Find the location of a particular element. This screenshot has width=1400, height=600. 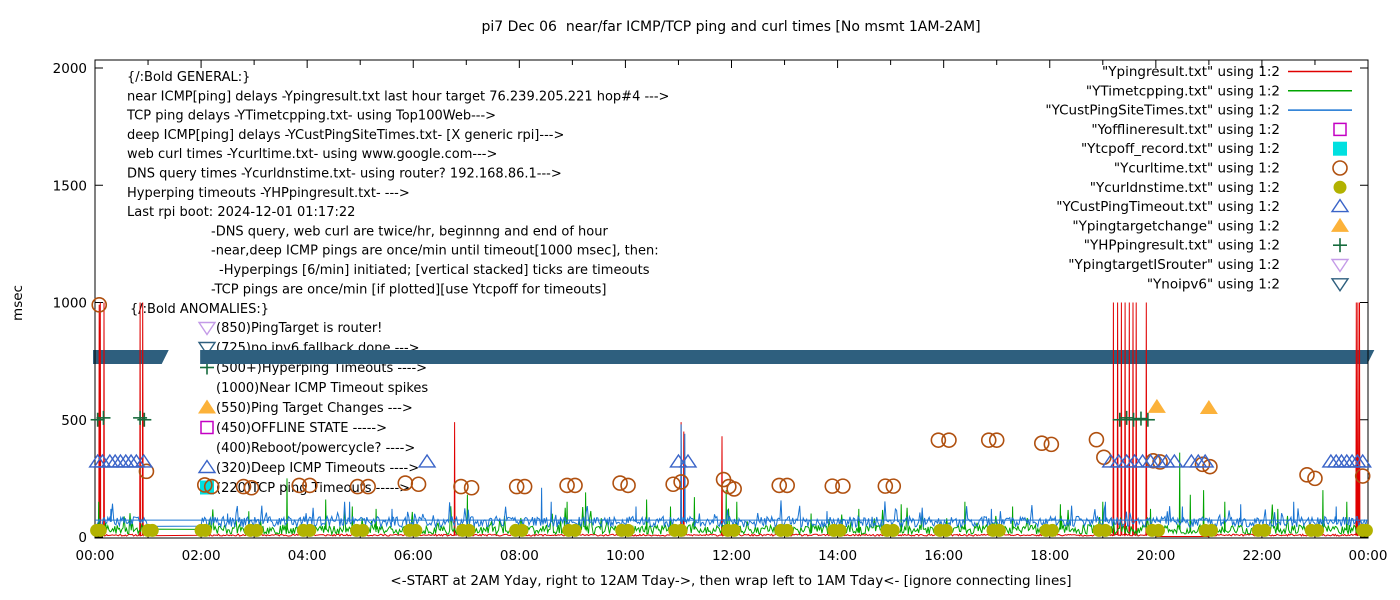

x-tick-label: 02:00 is located at coordinates (201, 556).